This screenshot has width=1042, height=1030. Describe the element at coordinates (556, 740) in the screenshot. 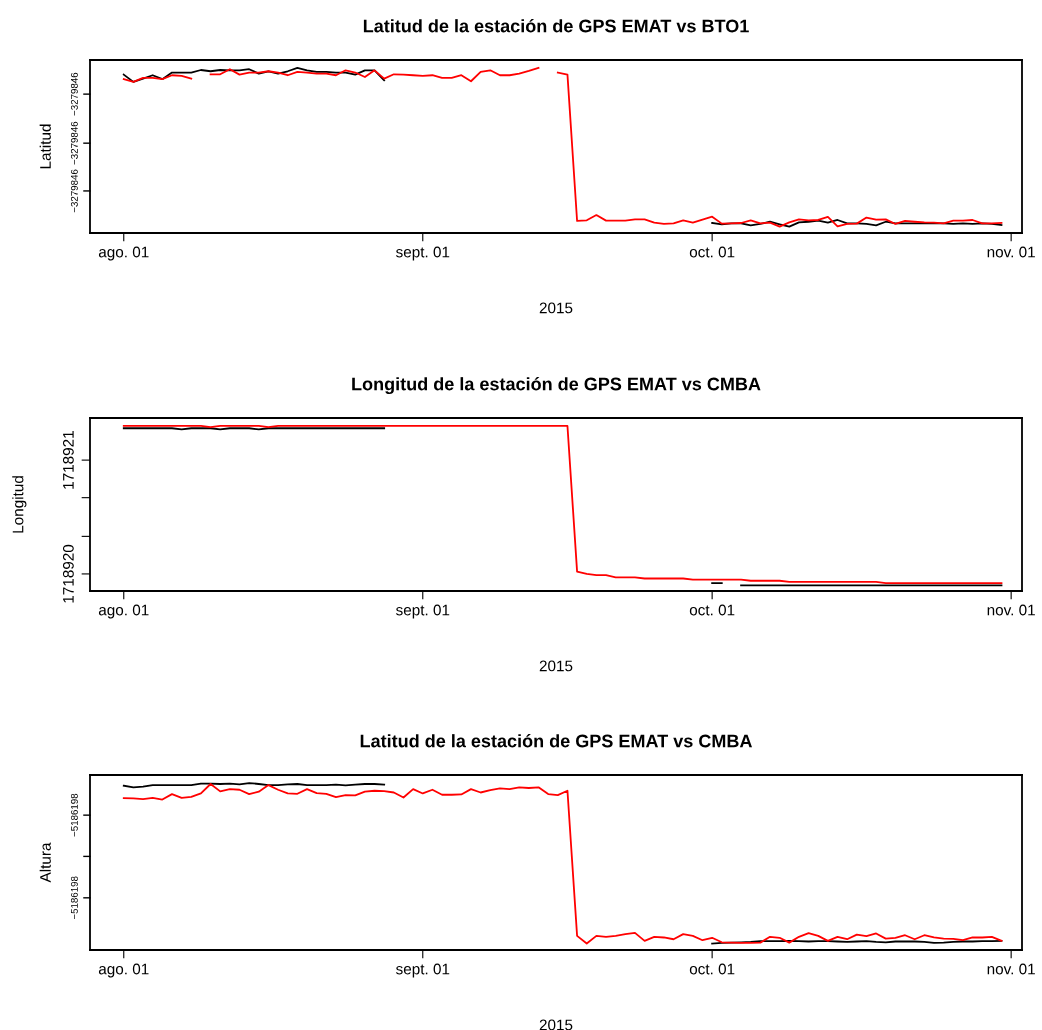

I see `chart-title: Latitud de la estación de GPS EMAT vs CMBA` at that location.